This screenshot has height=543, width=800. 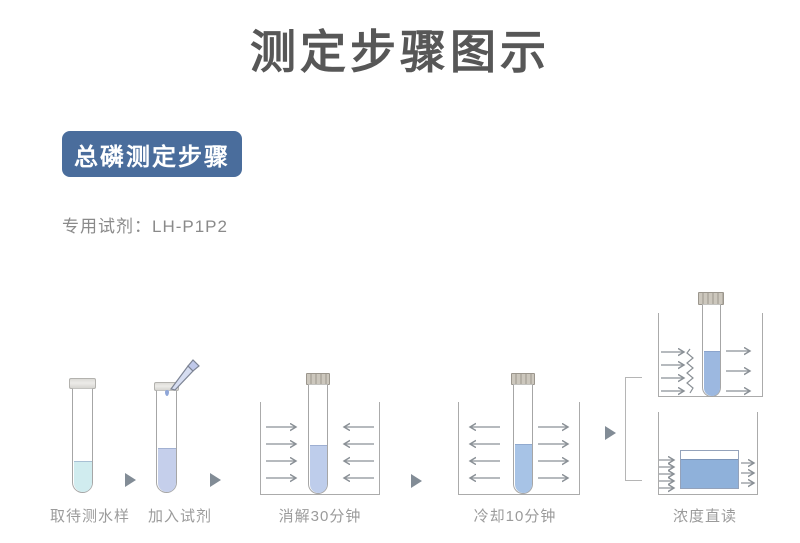 What do you see at coordinates (523, 468) in the screenshot?
I see `tube4-liquid` at bounding box center [523, 468].